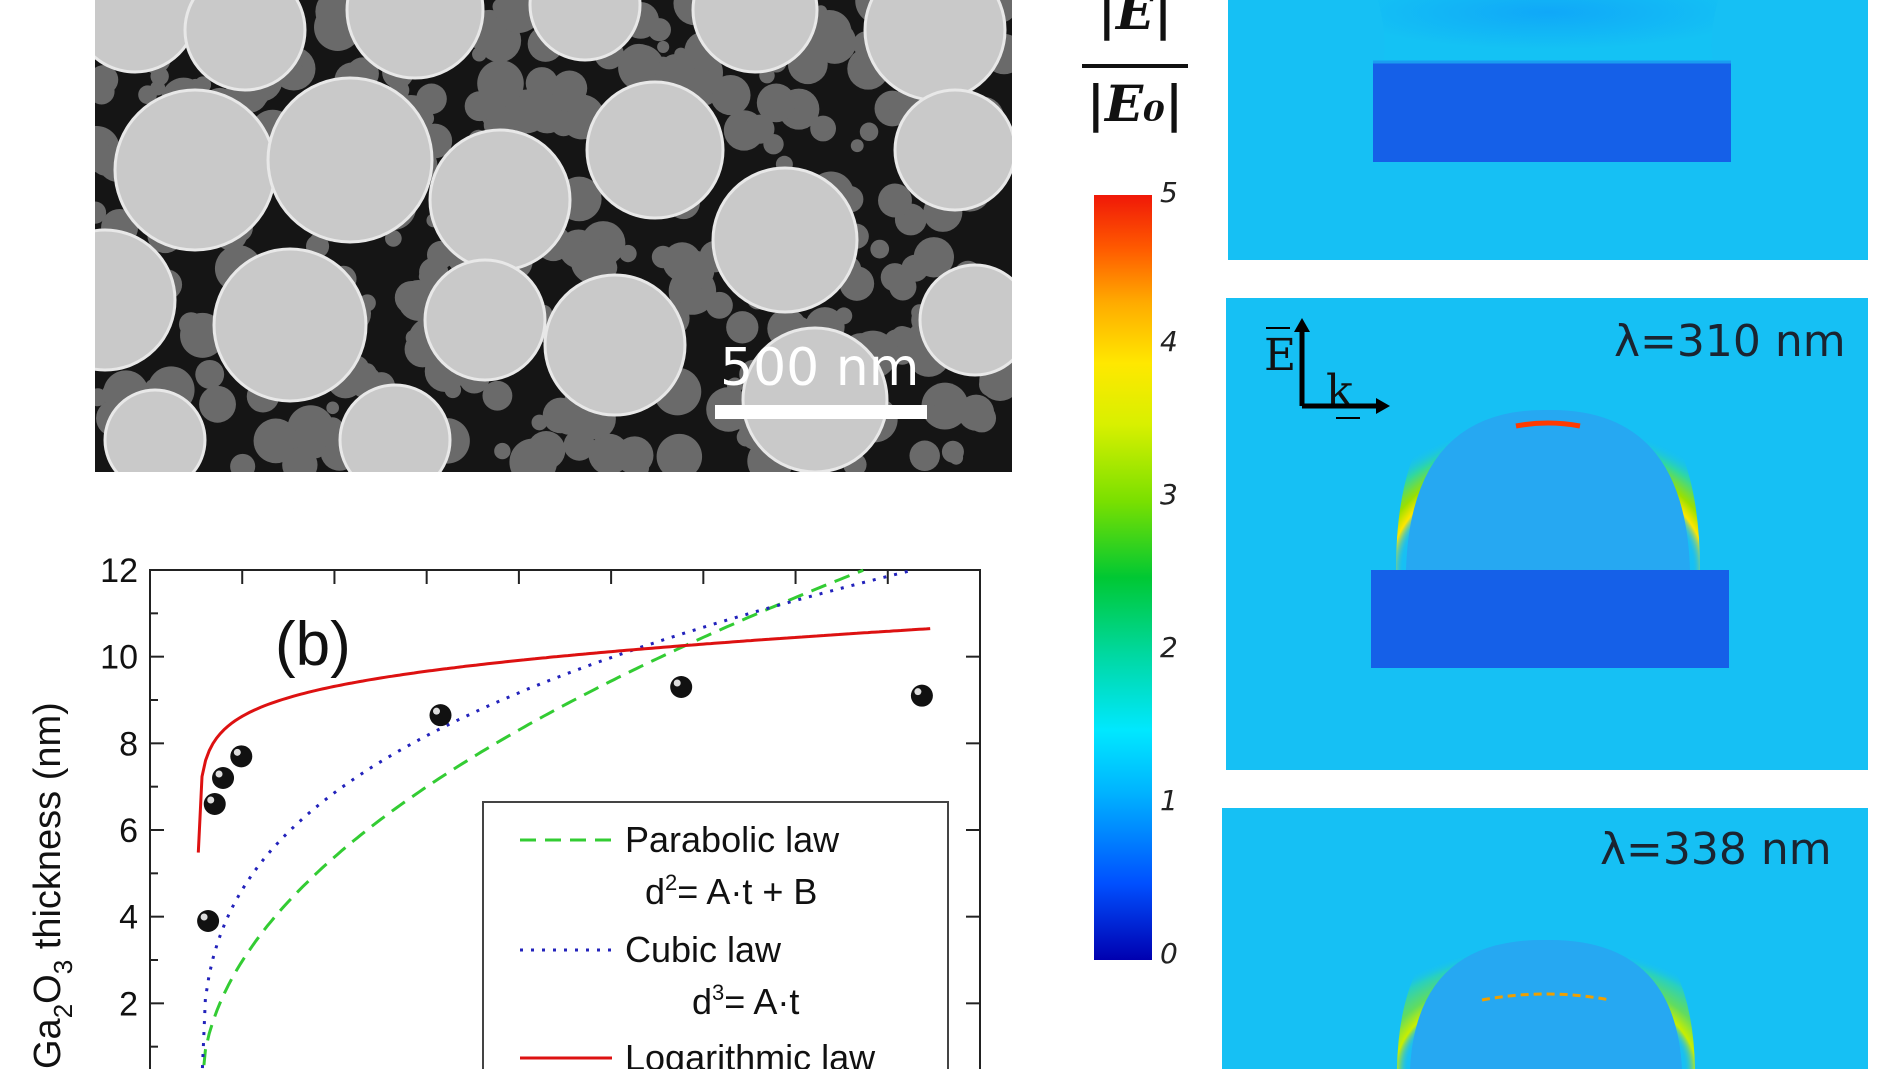 The image size is (1900, 1069). I want to click on colorbar: |E| |E₀| 0 1 2 3 4 5, so click(1130, 500).